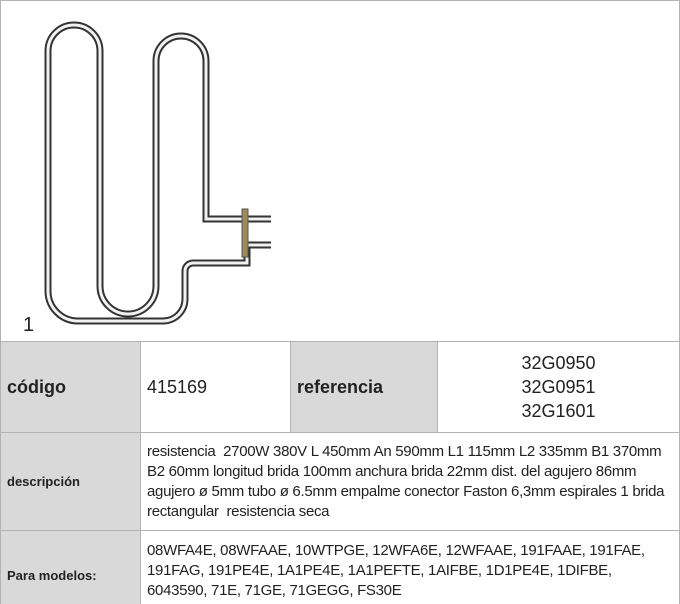 The image size is (680, 604). What do you see at coordinates (215, 387) in the screenshot?
I see `codigo-value: 415169` at bounding box center [215, 387].